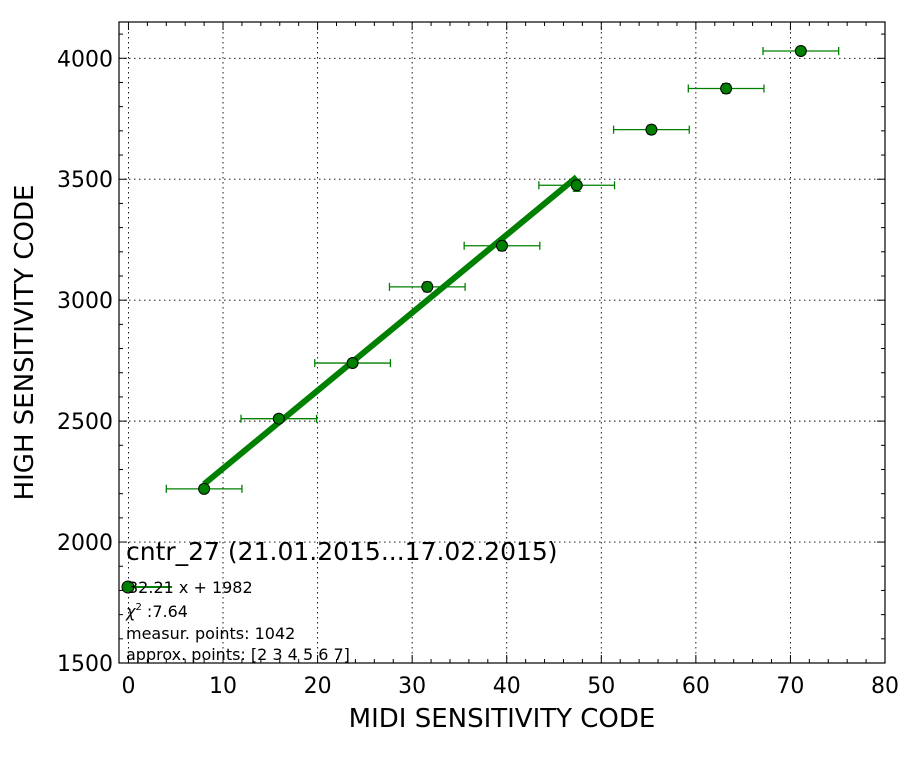 Image resolution: width=912 pixels, height=762 pixels. What do you see at coordinates (318, 686) in the screenshot?
I see `x-tick-label: 20` at bounding box center [318, 686].